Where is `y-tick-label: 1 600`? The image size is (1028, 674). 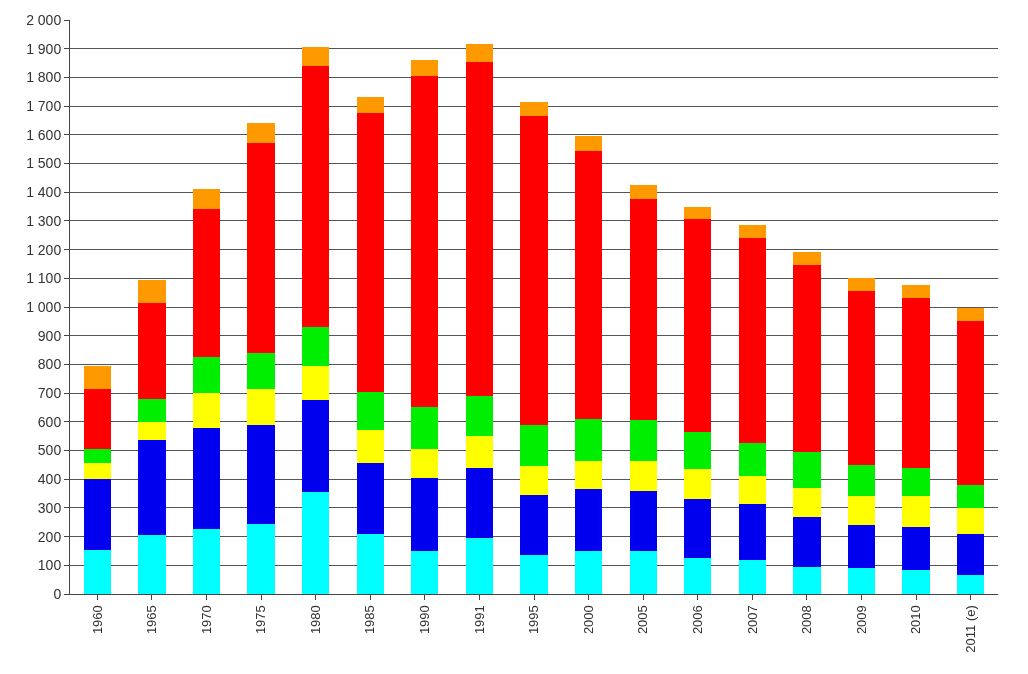 y-tick-label: 1 600 is located at coordinates (44, 134).